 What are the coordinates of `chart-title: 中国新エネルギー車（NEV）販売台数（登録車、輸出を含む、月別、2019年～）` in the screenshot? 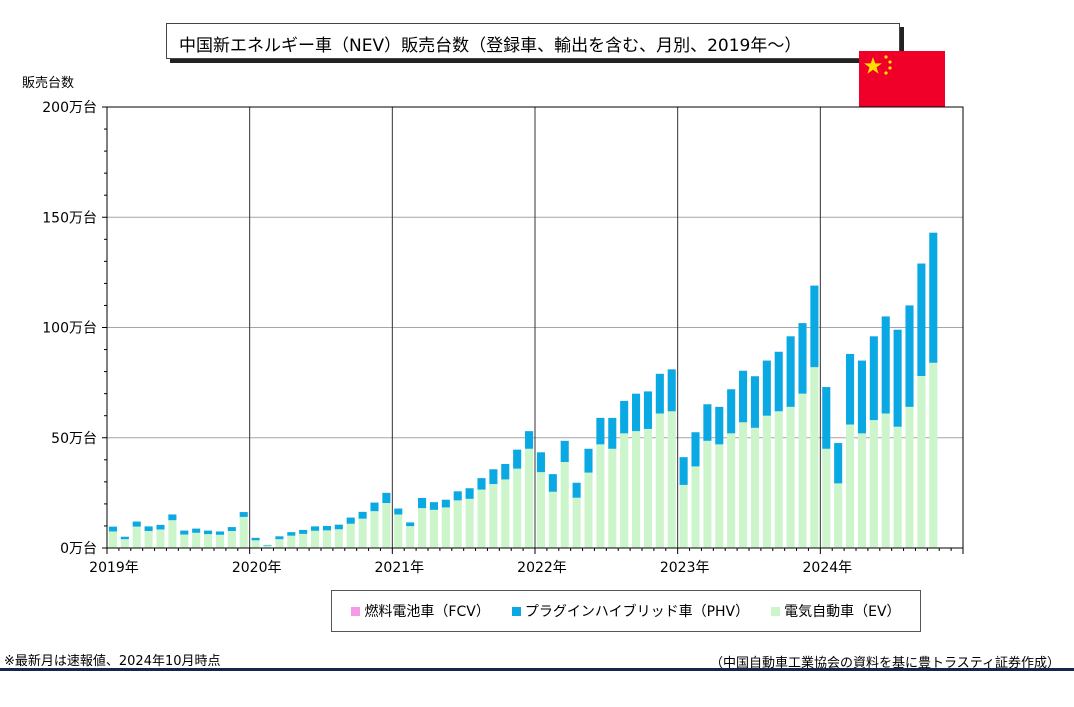 It's located at (490, 46).